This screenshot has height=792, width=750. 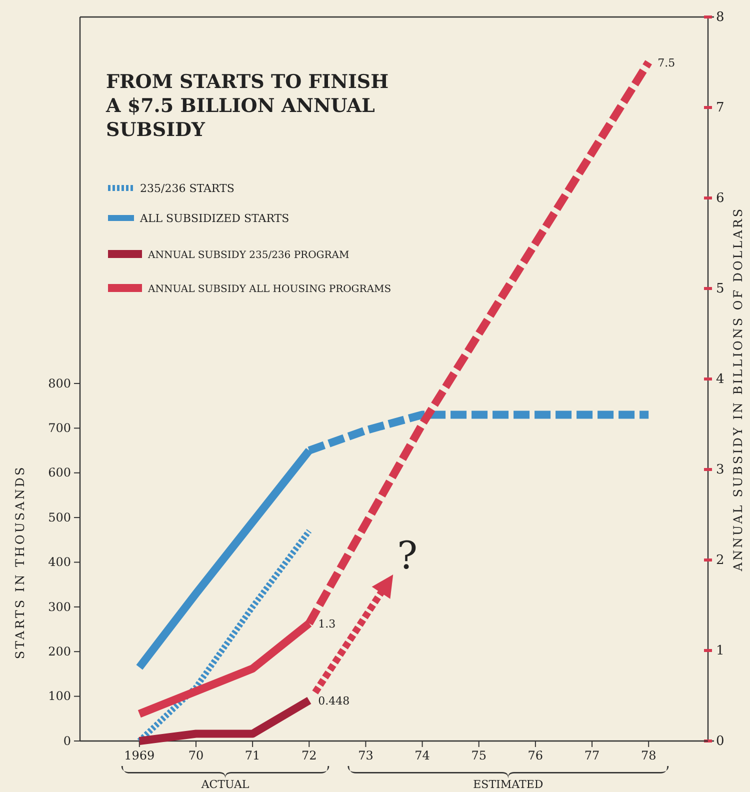 What do you see at coordinates (720, 651) in the screenshot?
I see `y2-tick-label: 1` at bounding box center [720, 651].